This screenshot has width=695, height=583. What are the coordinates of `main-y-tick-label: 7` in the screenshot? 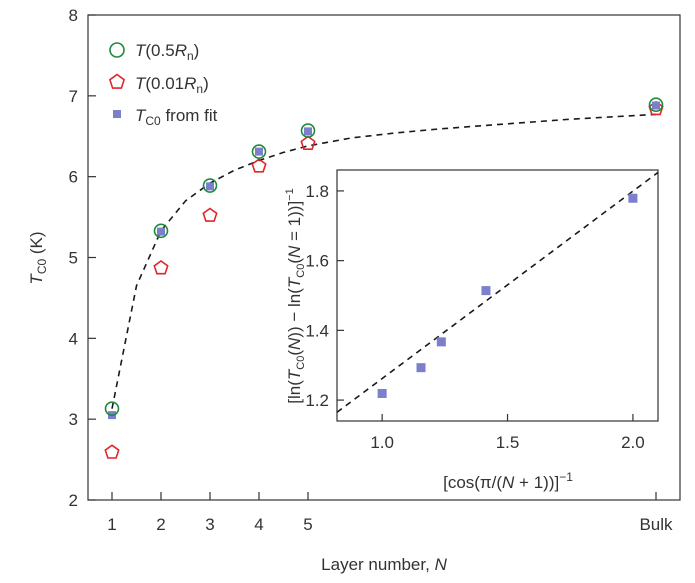 It's located at (73, 96).